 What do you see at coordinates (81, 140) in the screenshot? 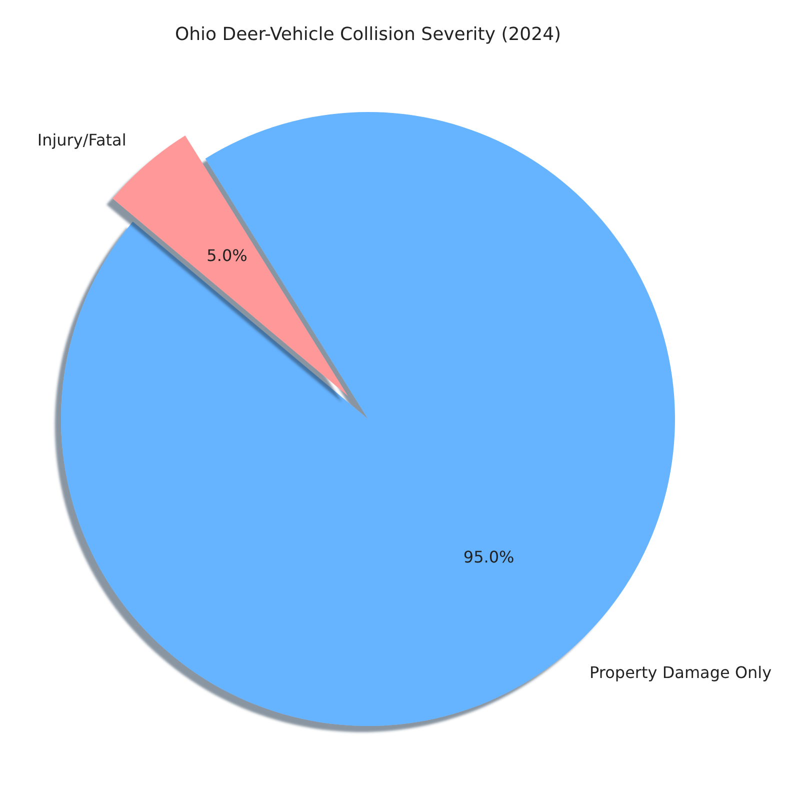
I see `slice-label: Injury/Fatal` at bounding box center [81, 140].